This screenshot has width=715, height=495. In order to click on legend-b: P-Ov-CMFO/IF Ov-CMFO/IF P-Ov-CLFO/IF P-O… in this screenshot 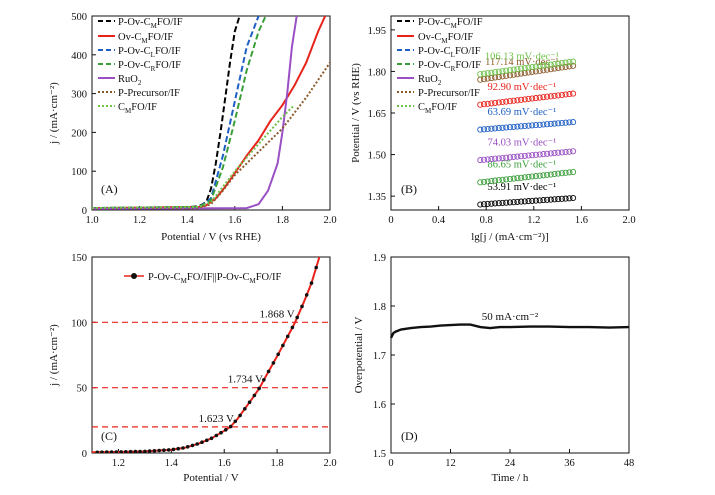, I will do `click(440, 66)`.